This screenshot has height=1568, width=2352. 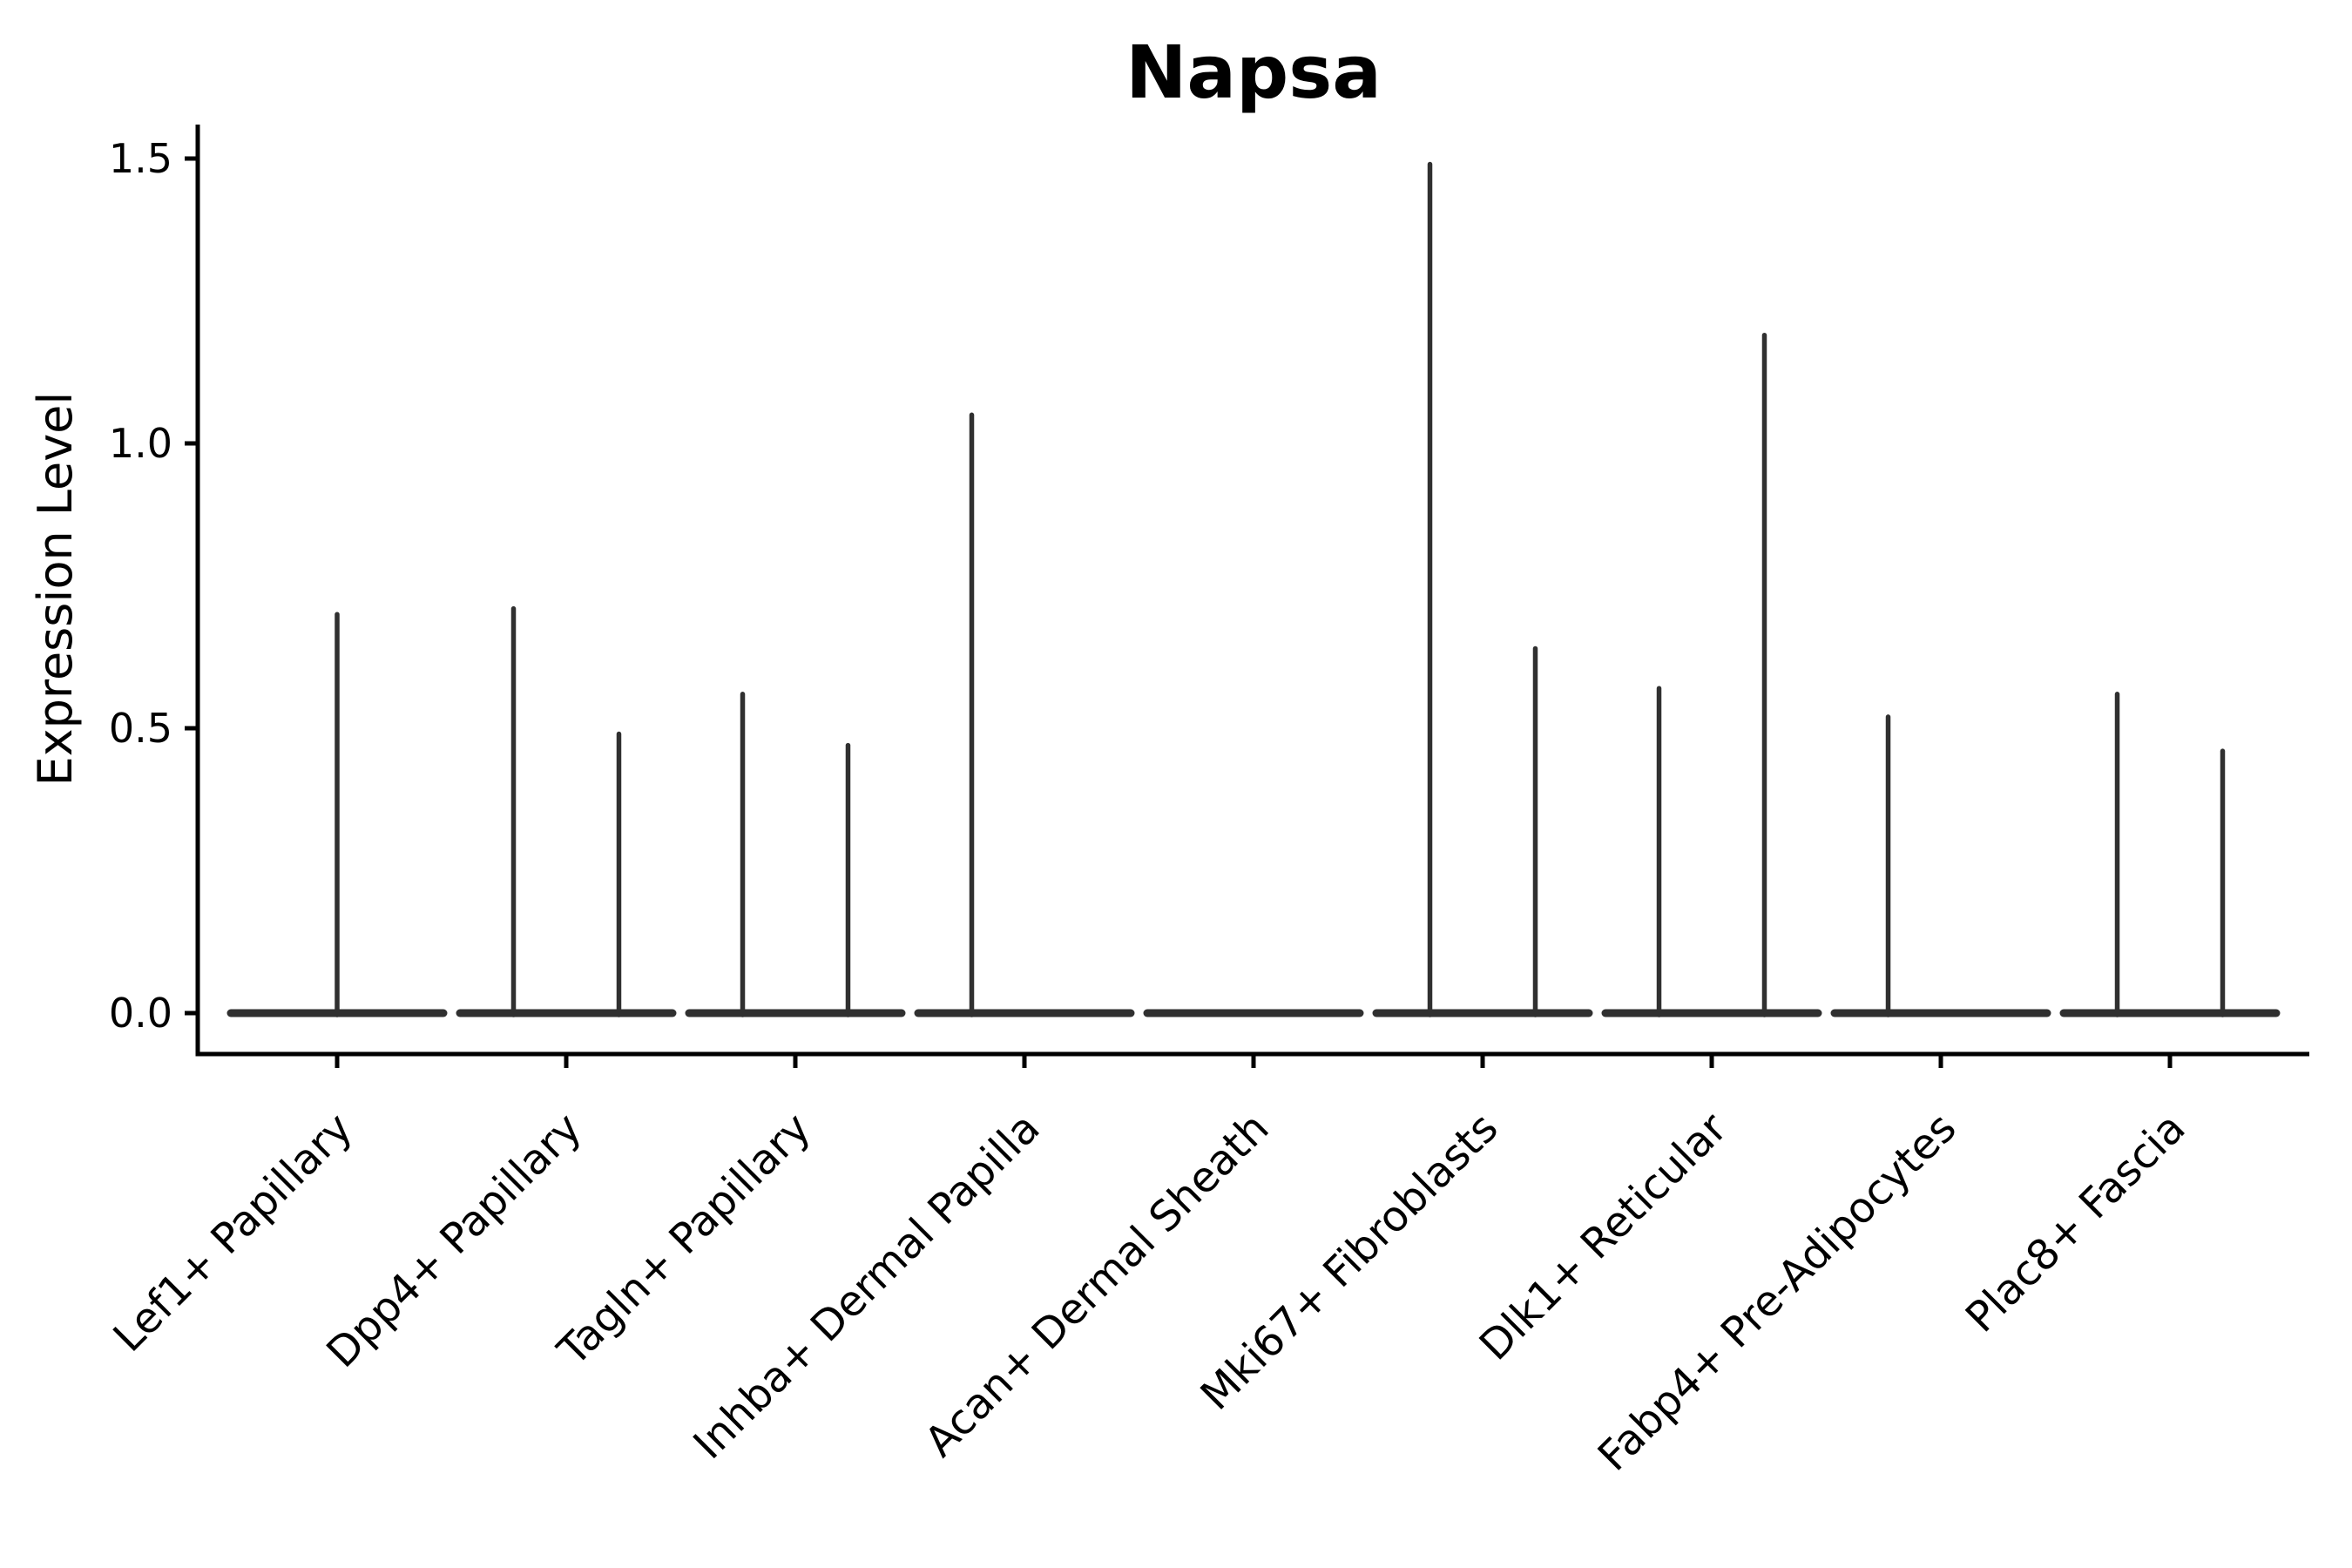 I want to click on y-tick-label: 0.0, so click(x=140, y=1014).